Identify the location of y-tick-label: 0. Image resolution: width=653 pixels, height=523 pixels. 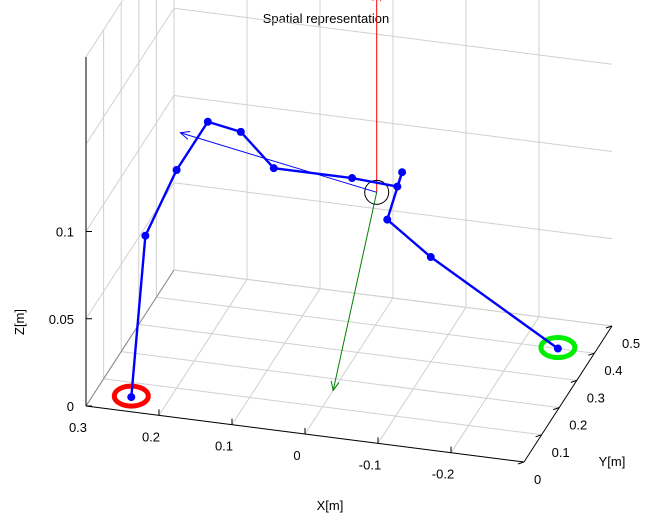
(537, 479).